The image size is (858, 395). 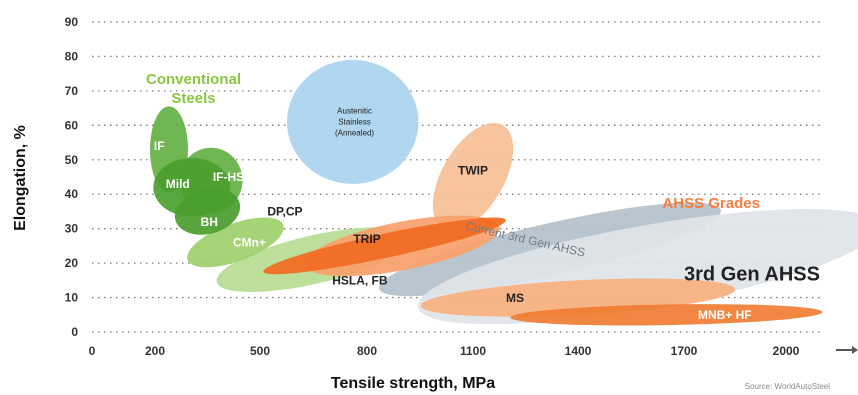 I want to click on x-tick-labels: 0 200 500 800 1100 1400 1700 2000, so click(x=444, y=351).